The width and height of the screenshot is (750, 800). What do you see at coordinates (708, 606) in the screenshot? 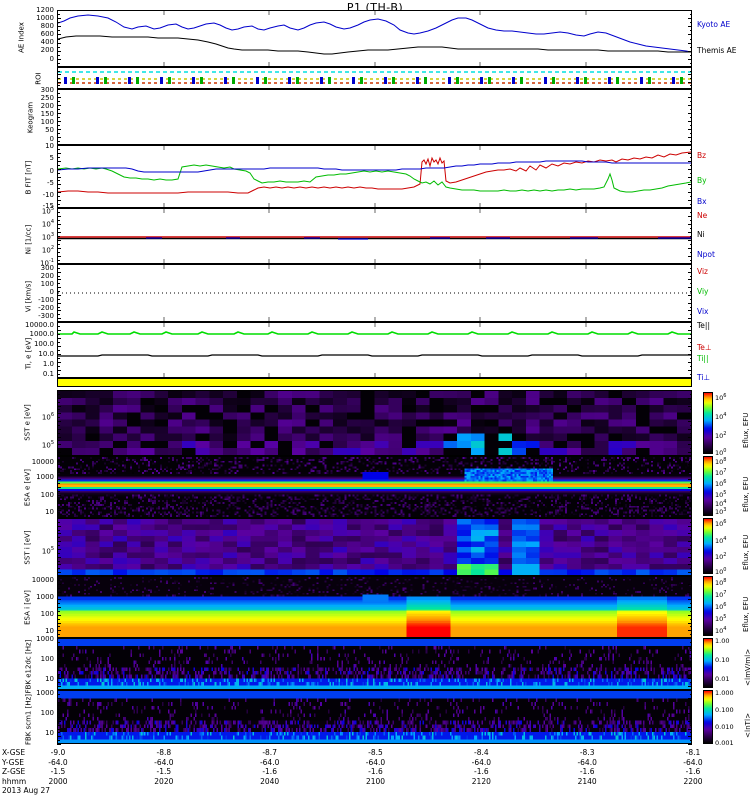
I see `colorbar-esa-i` at bounding box center [708, 606].